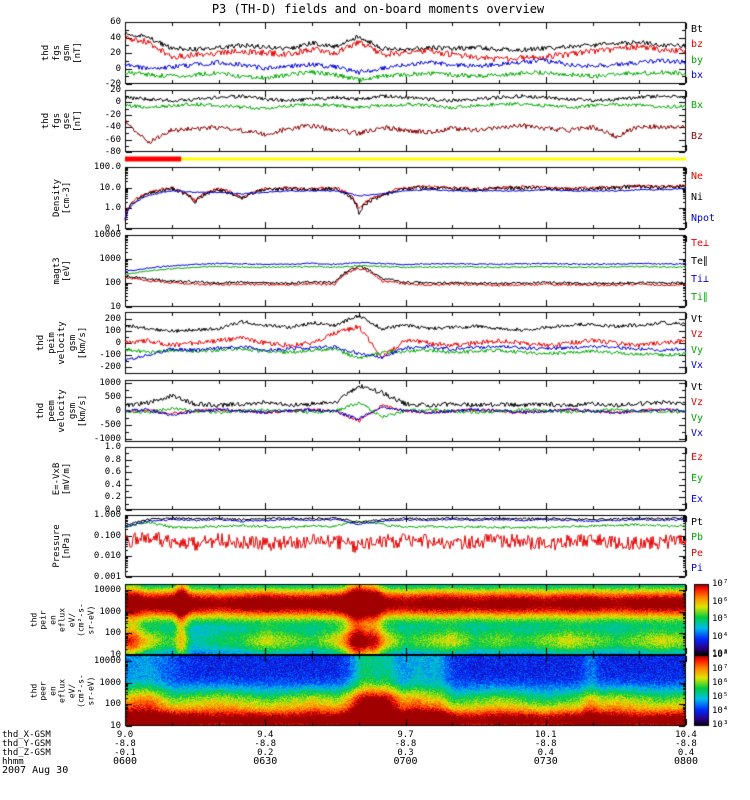 This screenshot has width=750, height=800. What do you see at coordinates (700, 279) in the screenshot?
I see `legend-label: Ti⊥` at bounding box center [700, 279].